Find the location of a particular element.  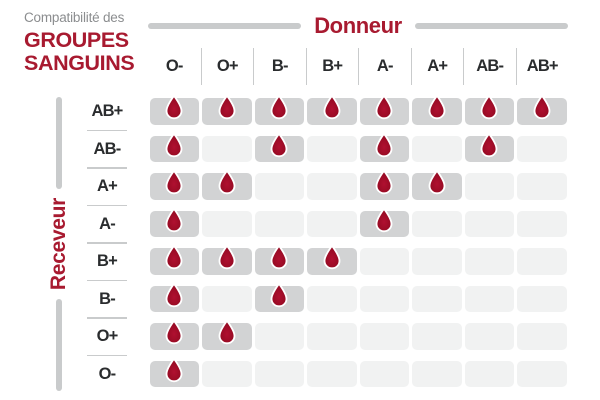

receiver-axis-rule-top is located at coordinates (59, 143).